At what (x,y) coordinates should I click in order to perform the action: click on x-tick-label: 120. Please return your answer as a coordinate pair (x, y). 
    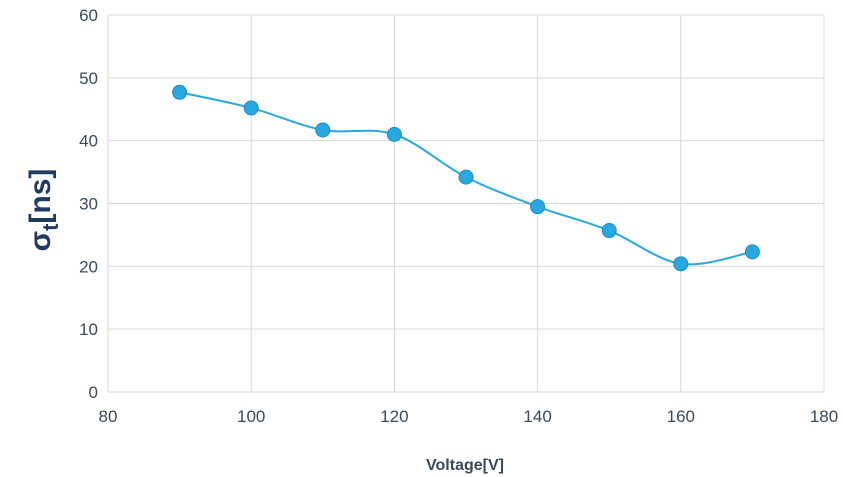
    Looking at the image, I should click on (394, 416).